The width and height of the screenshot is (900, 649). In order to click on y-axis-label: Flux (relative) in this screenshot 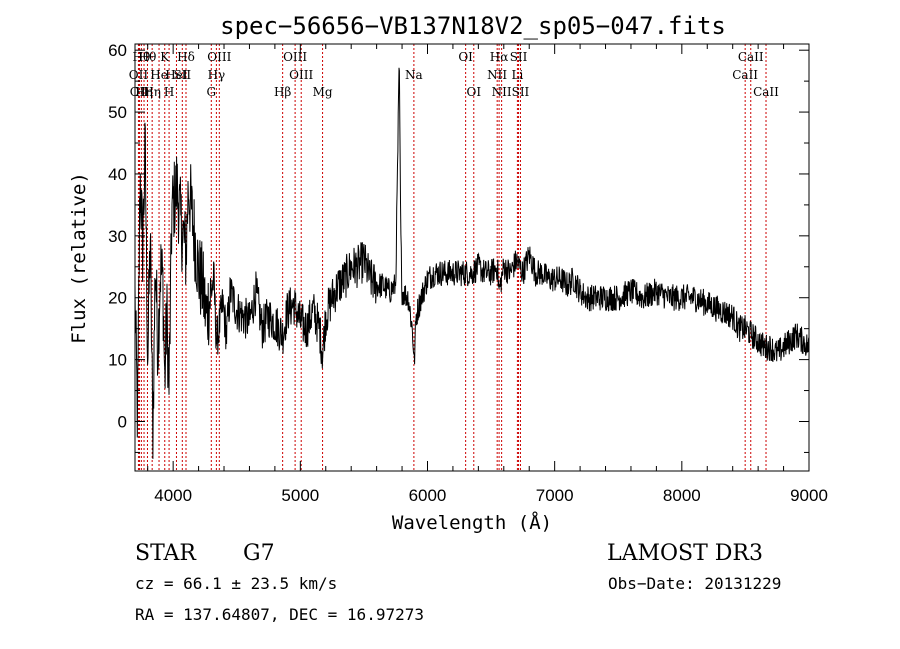, I will do `click(79, 258)`.